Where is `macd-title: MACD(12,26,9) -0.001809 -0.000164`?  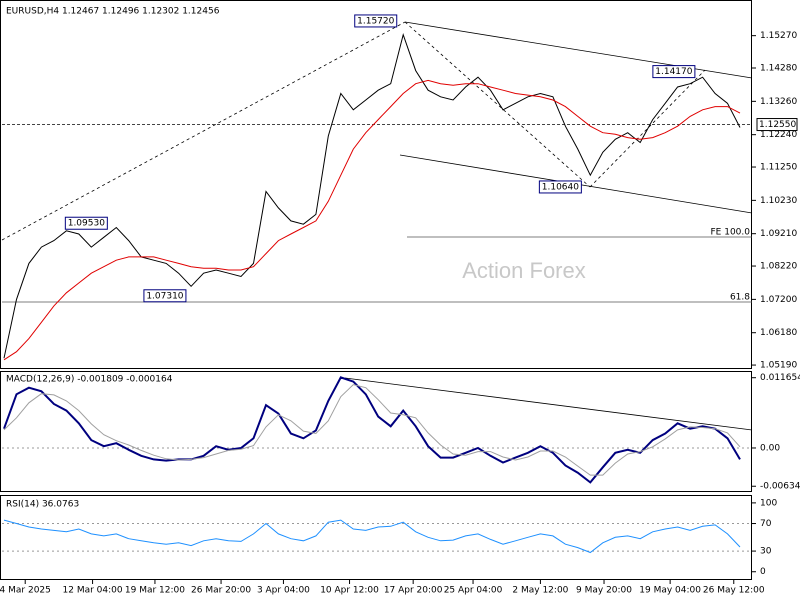
macd-title: MACD(12,26,9) -0.001809 -0.000164 is located at coordinates (89, 380).